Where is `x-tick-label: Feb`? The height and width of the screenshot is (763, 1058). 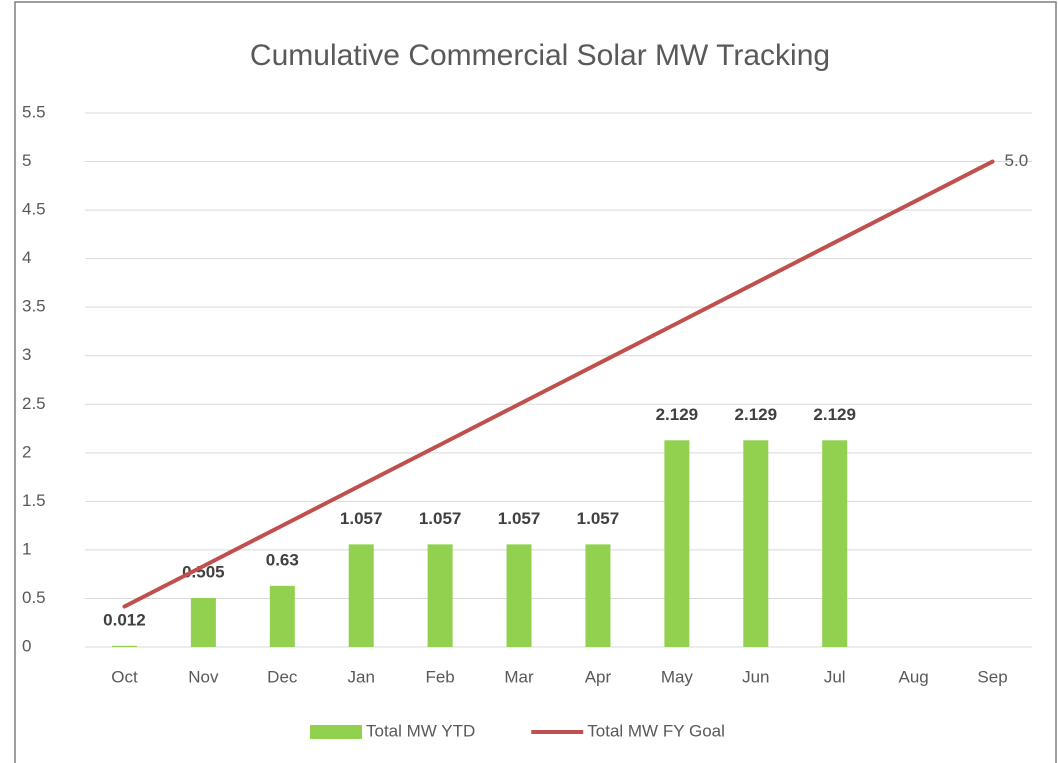 x-tick-label: Feb is located at coordinates (439, 676).